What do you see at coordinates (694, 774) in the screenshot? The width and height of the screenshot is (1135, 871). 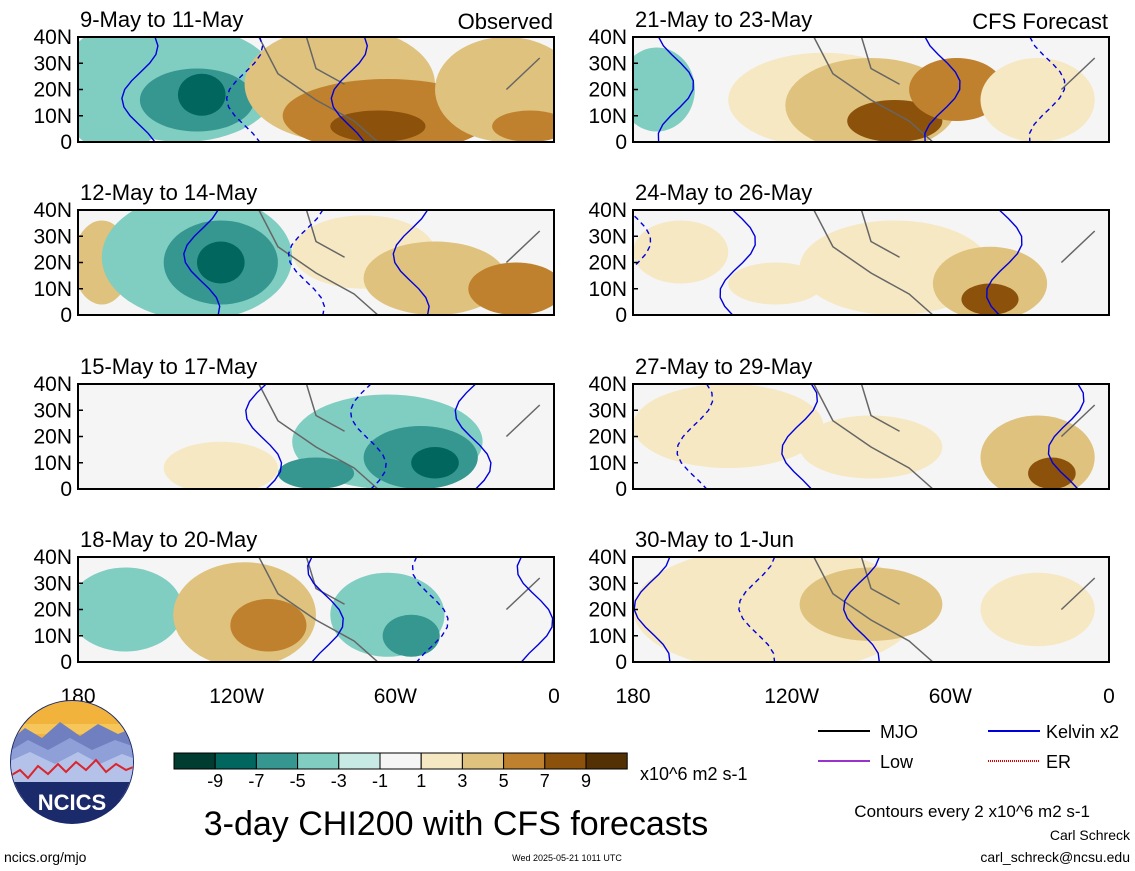 I see `colorbar-unit: x10^6 m2 s-1` at bounding box center [694, 774].